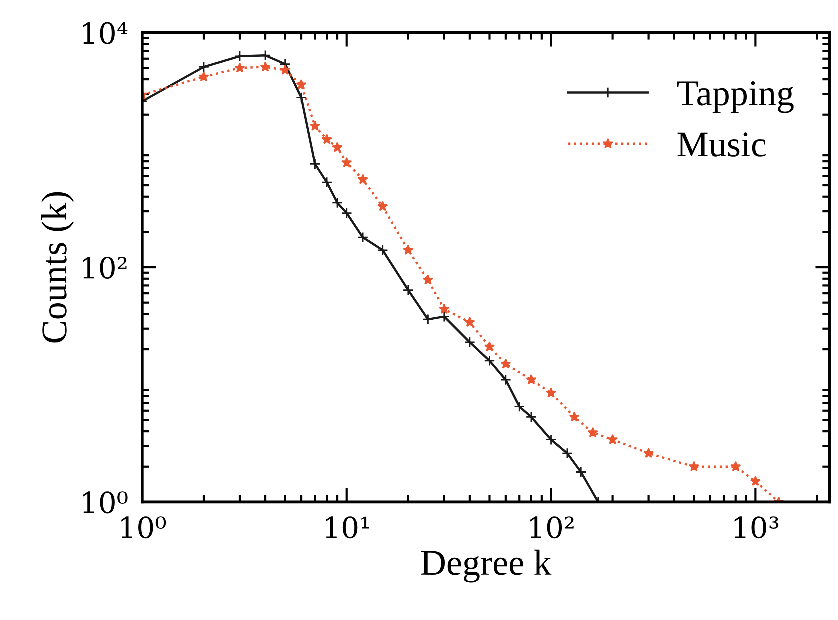 The height and width of the screenshot is (620, 838). I want to click on x-axis-title: Degree k, so click(486, 566).